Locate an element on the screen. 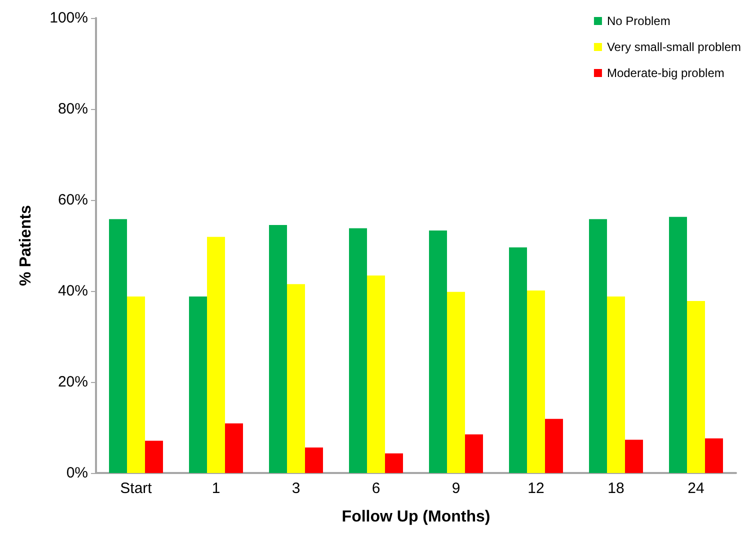  legend-label: No Problem is located at coordinates (638, 21).